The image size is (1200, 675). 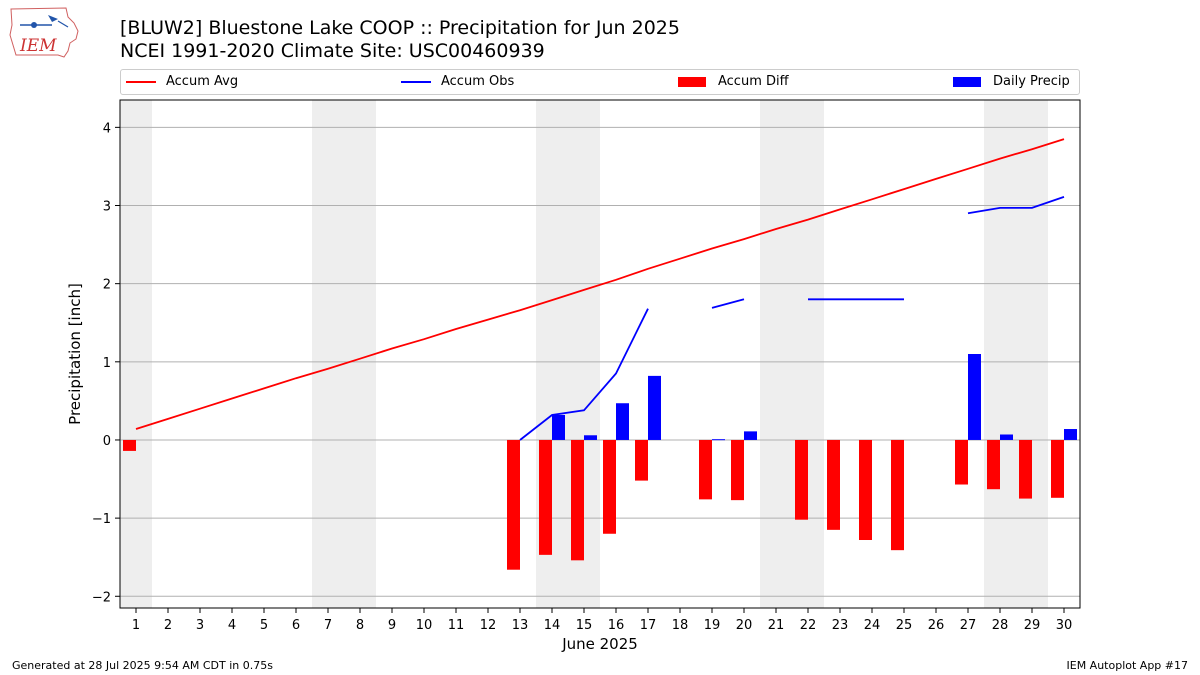 What do you see at coordinates (107, 285) in the screenshot?
I see `y-tick-label-4: 2` at bounding box center [107, 285].